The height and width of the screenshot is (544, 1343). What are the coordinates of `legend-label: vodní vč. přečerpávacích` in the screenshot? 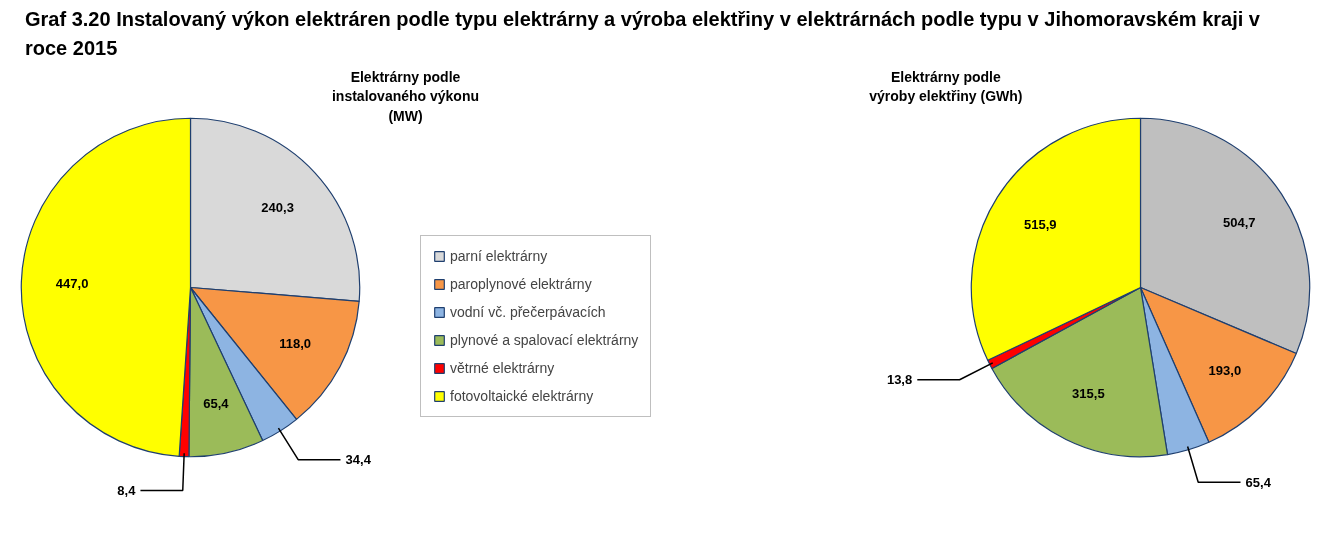 It's located at (528, 312).